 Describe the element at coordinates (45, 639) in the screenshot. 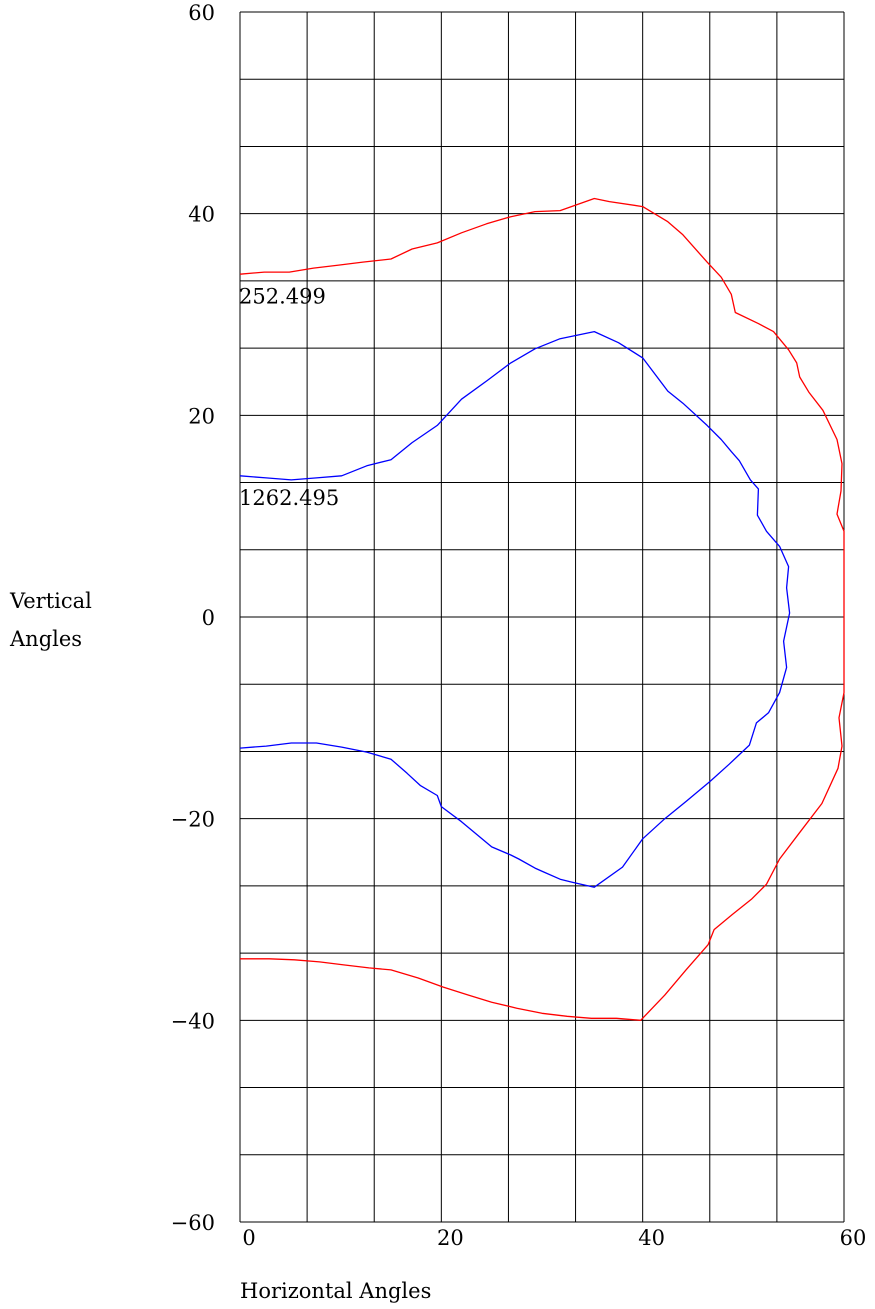

I see `y-axis-label-line-2: Angles` at that location.